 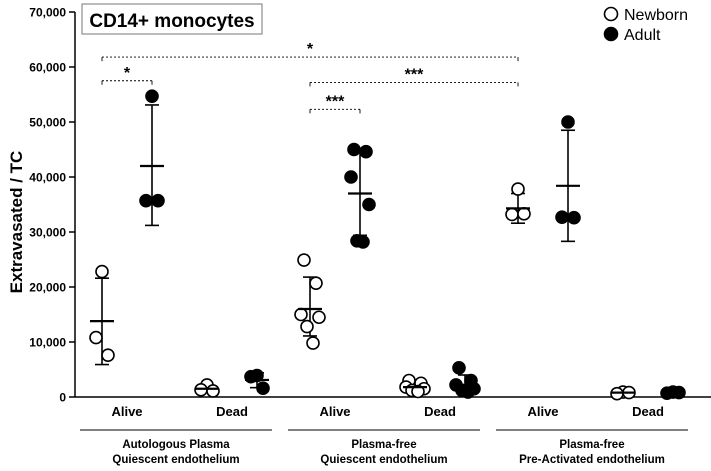 I want to click on group-label-line1: Autologous Plasma, so click(x=176, y=445).